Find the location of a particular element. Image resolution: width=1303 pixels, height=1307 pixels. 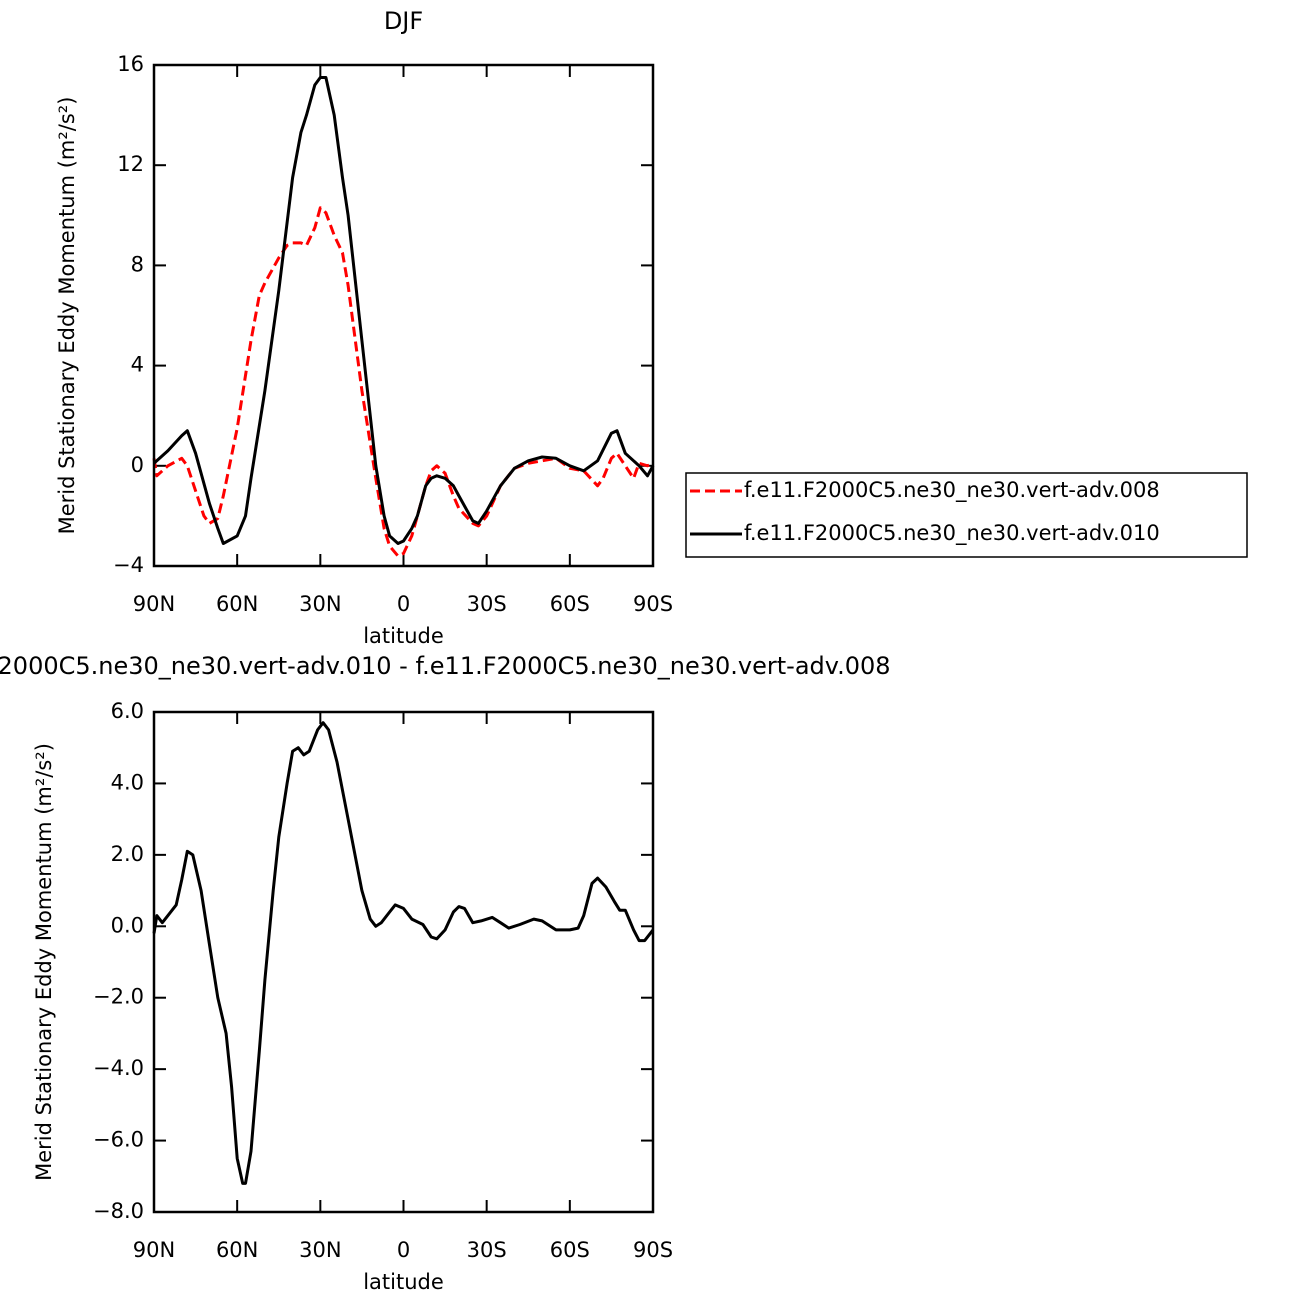

legend-box is located at coordinates (966, 515).